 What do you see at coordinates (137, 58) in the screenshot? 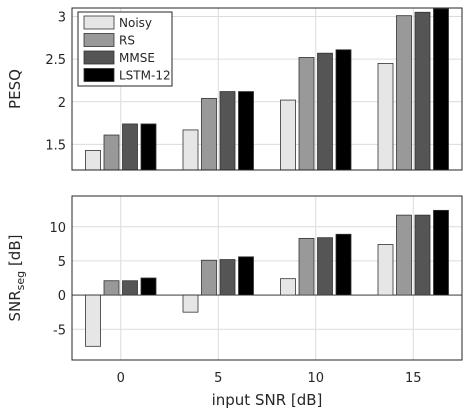
I see `legend-label-mmse: MMSE` at bounding box center [137, 58].